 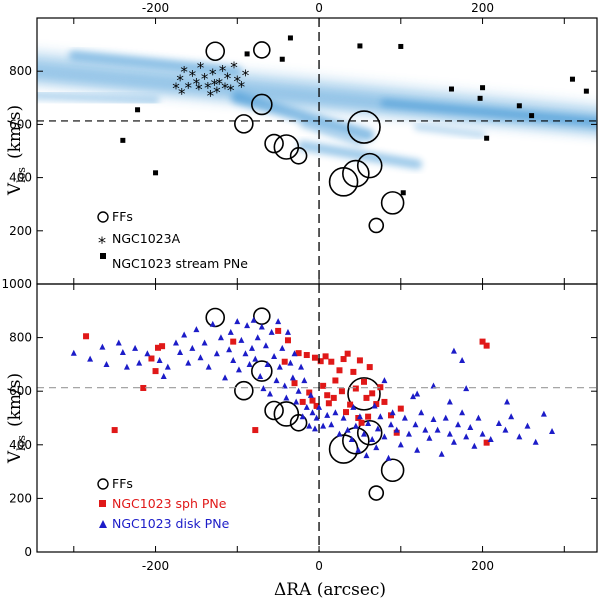 What do you see at coordinates (20, 338) in the screenshot?
I see `y-tick-label: 800` at bounding box center [20, 338].